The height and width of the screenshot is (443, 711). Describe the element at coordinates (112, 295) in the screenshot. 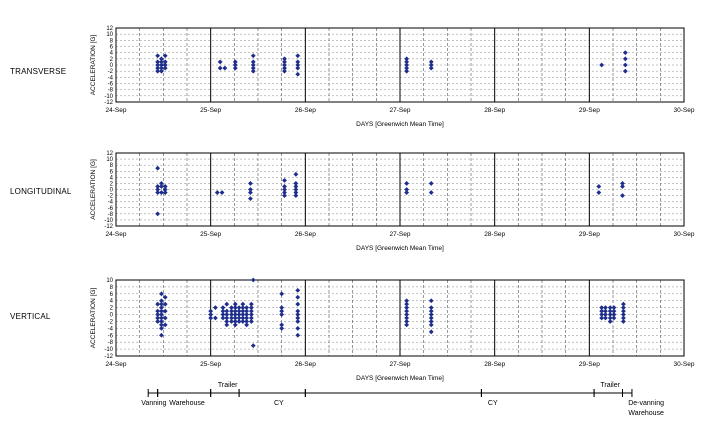

I see `y-tick-label: 6` at that location.